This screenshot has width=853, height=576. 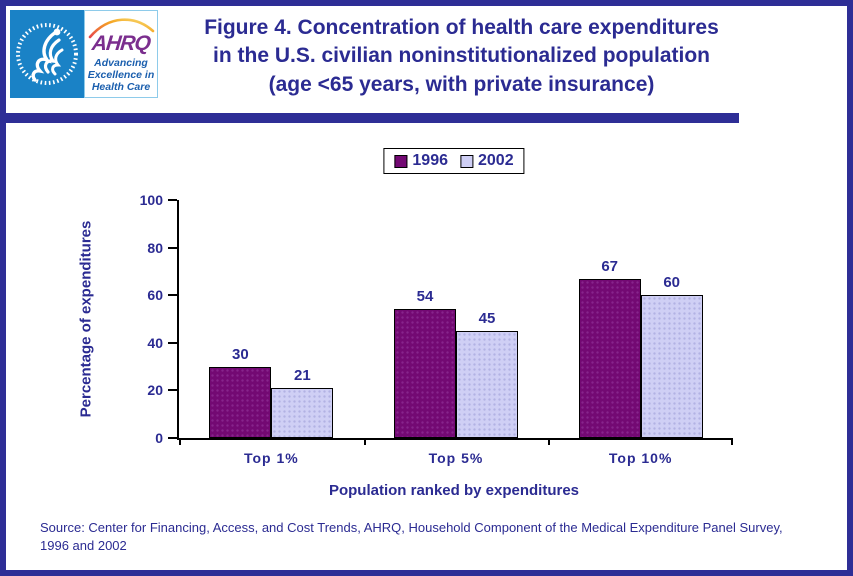 I want to click on tagline-line: Health Care, so click(x=121, y=87).